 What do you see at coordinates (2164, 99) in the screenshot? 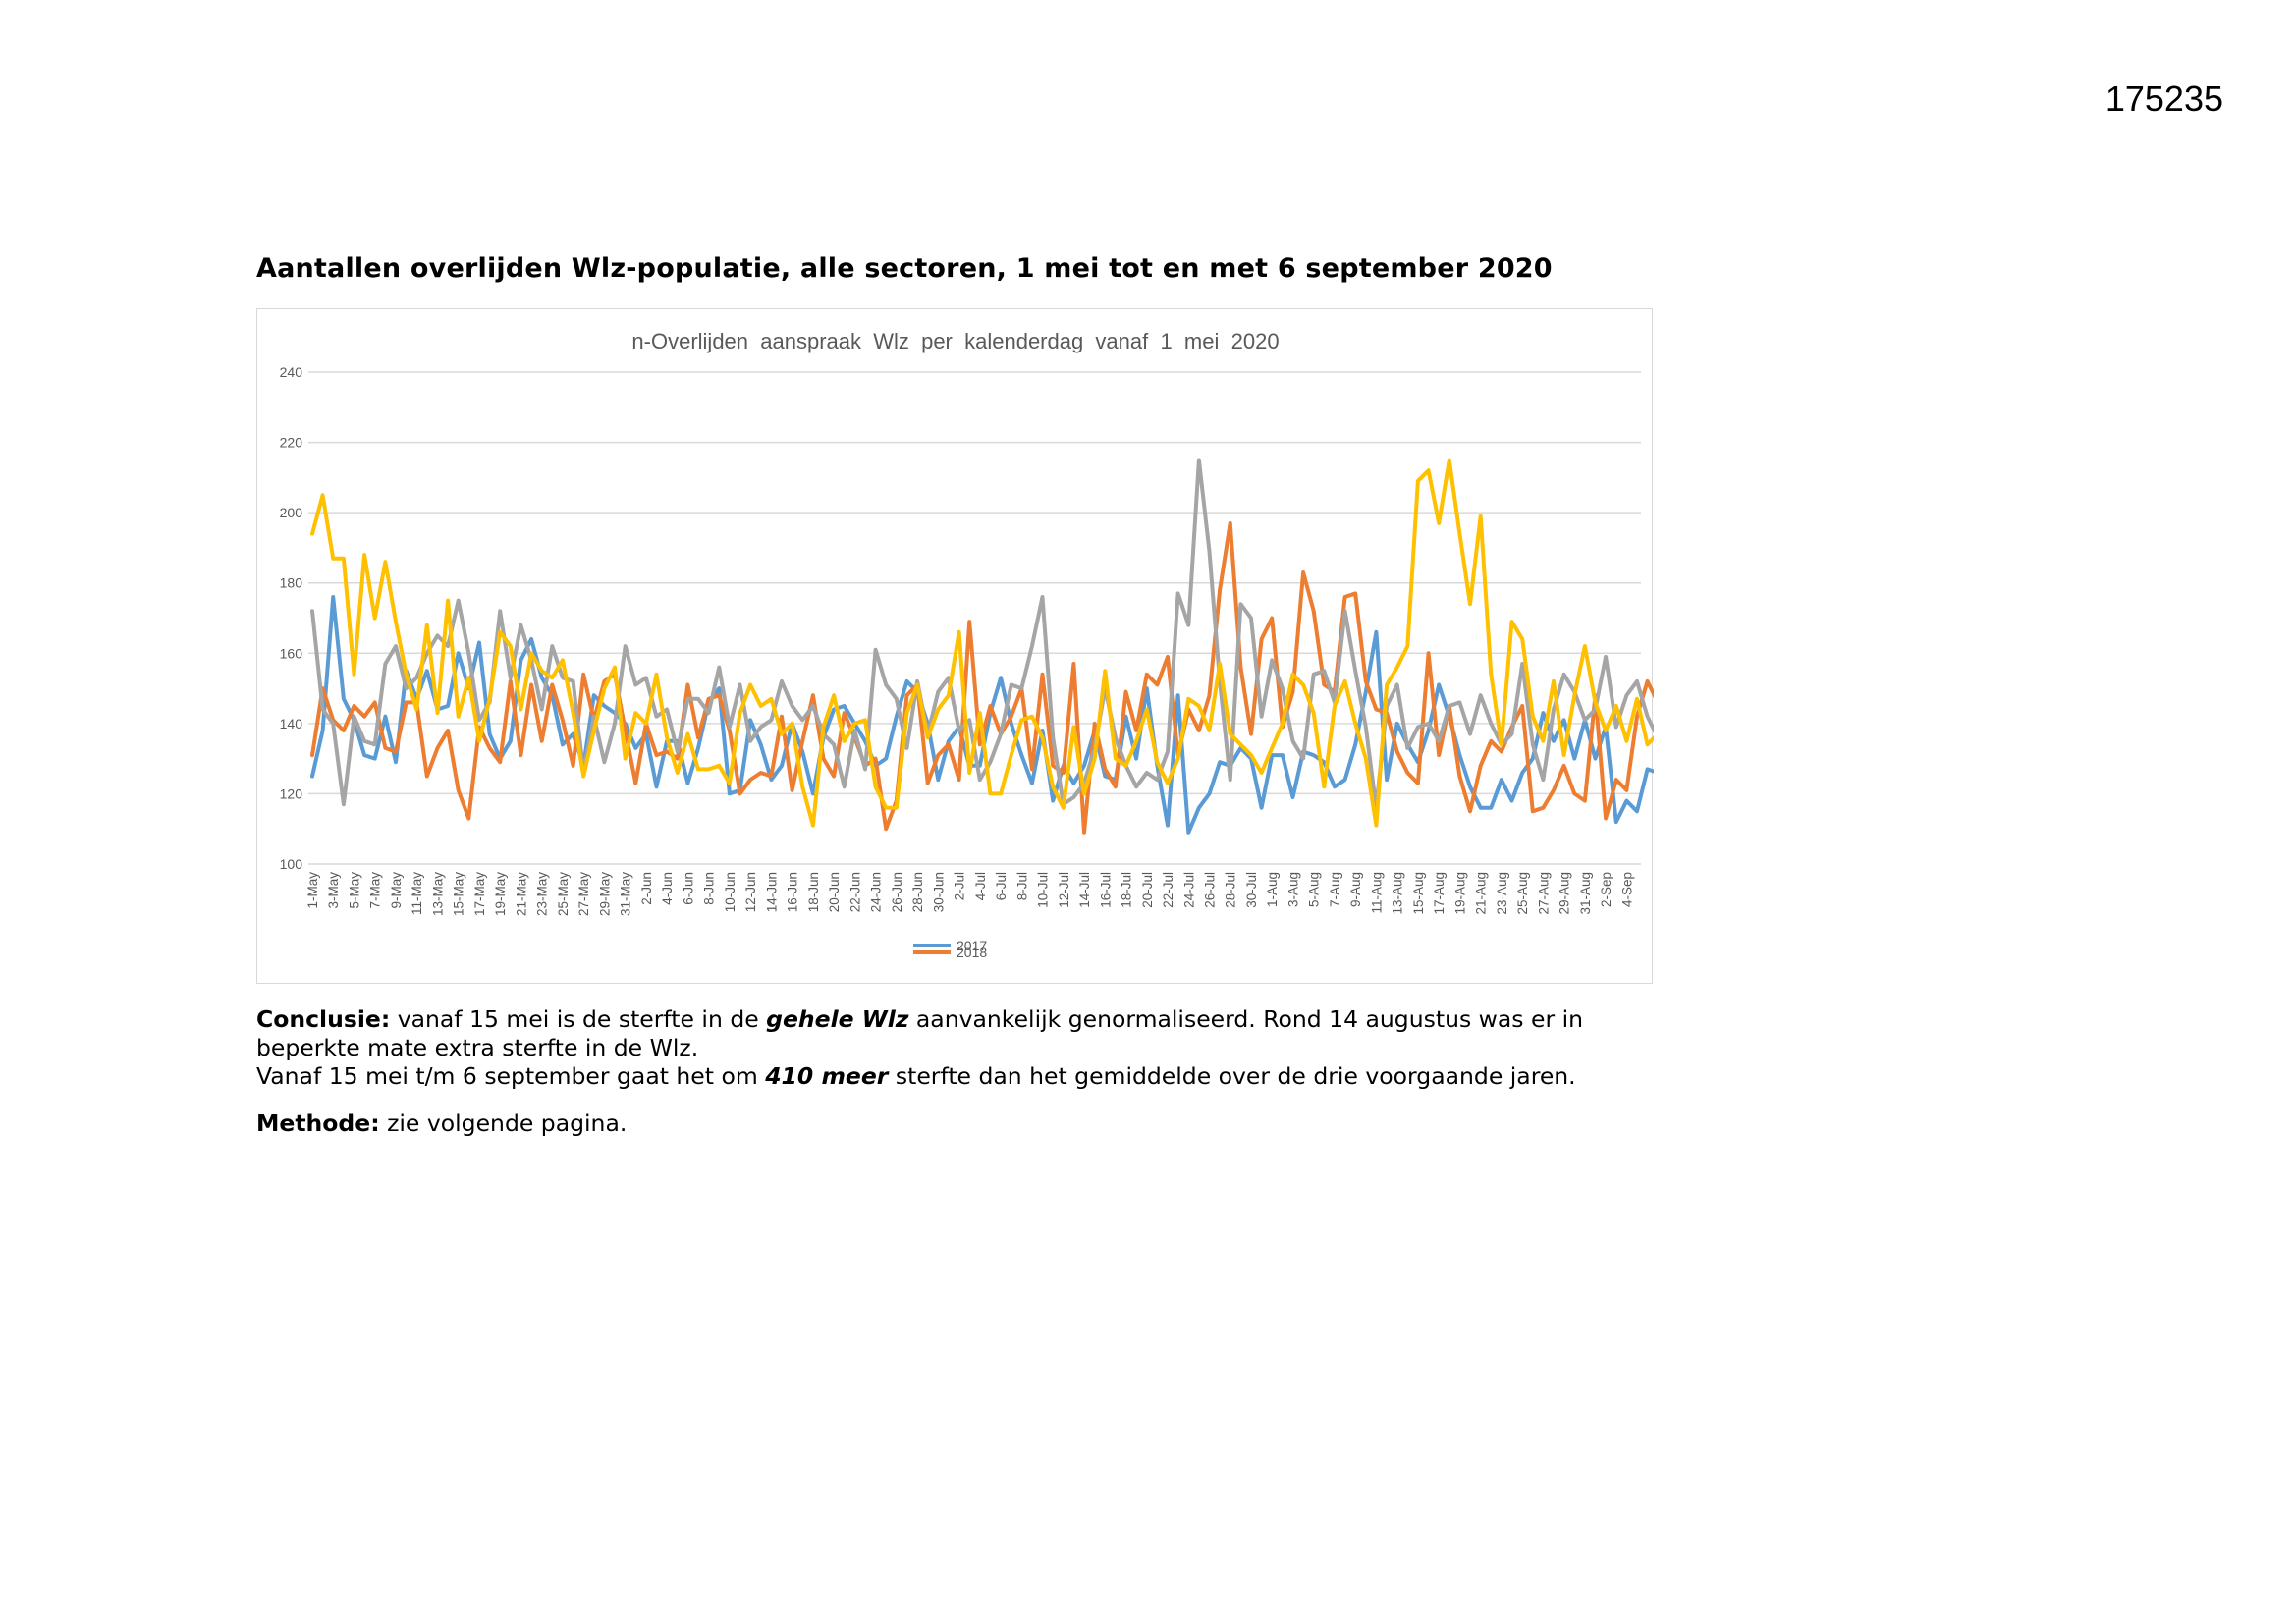
I see `document-number: 175235` at bounding box center [2164, 99].